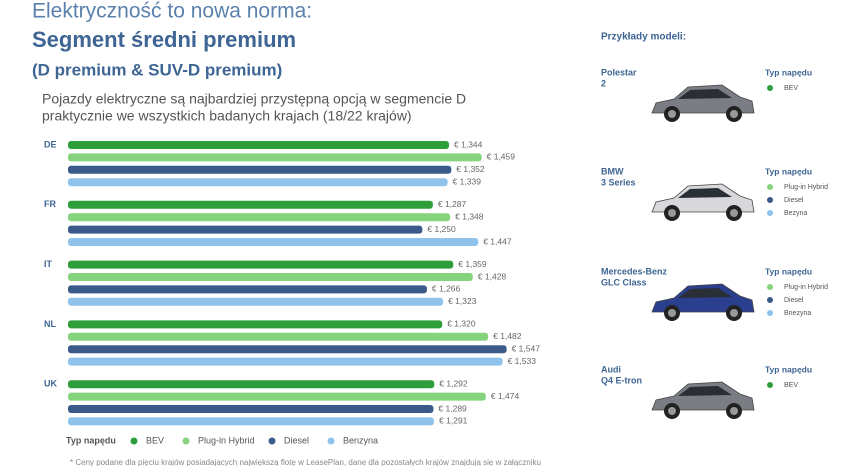 This screenshot has height=471, width=852. Describe the element at coordinates (522, 361) in the screenshot. I see `value-label: € 1,533` at that location.